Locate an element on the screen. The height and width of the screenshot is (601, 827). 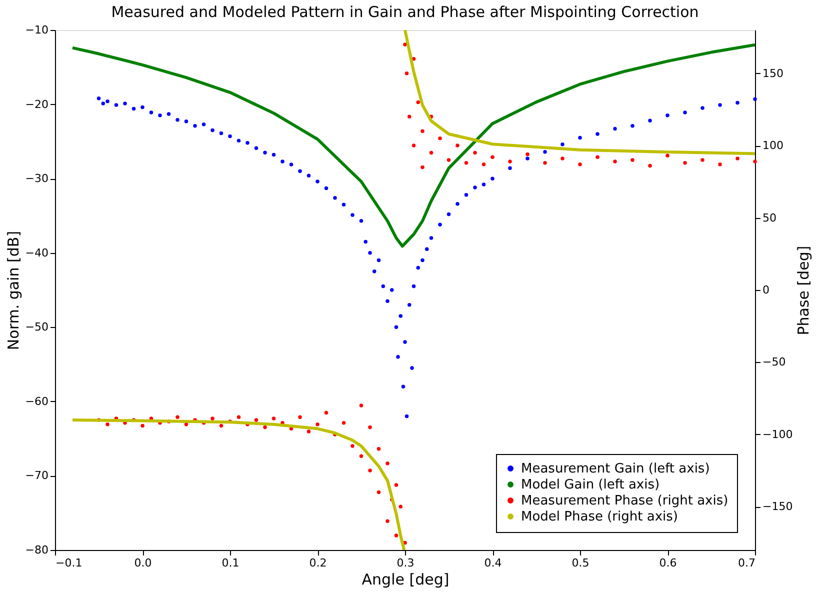
y-tick-label: −40 is located at coordinates (36, 253).